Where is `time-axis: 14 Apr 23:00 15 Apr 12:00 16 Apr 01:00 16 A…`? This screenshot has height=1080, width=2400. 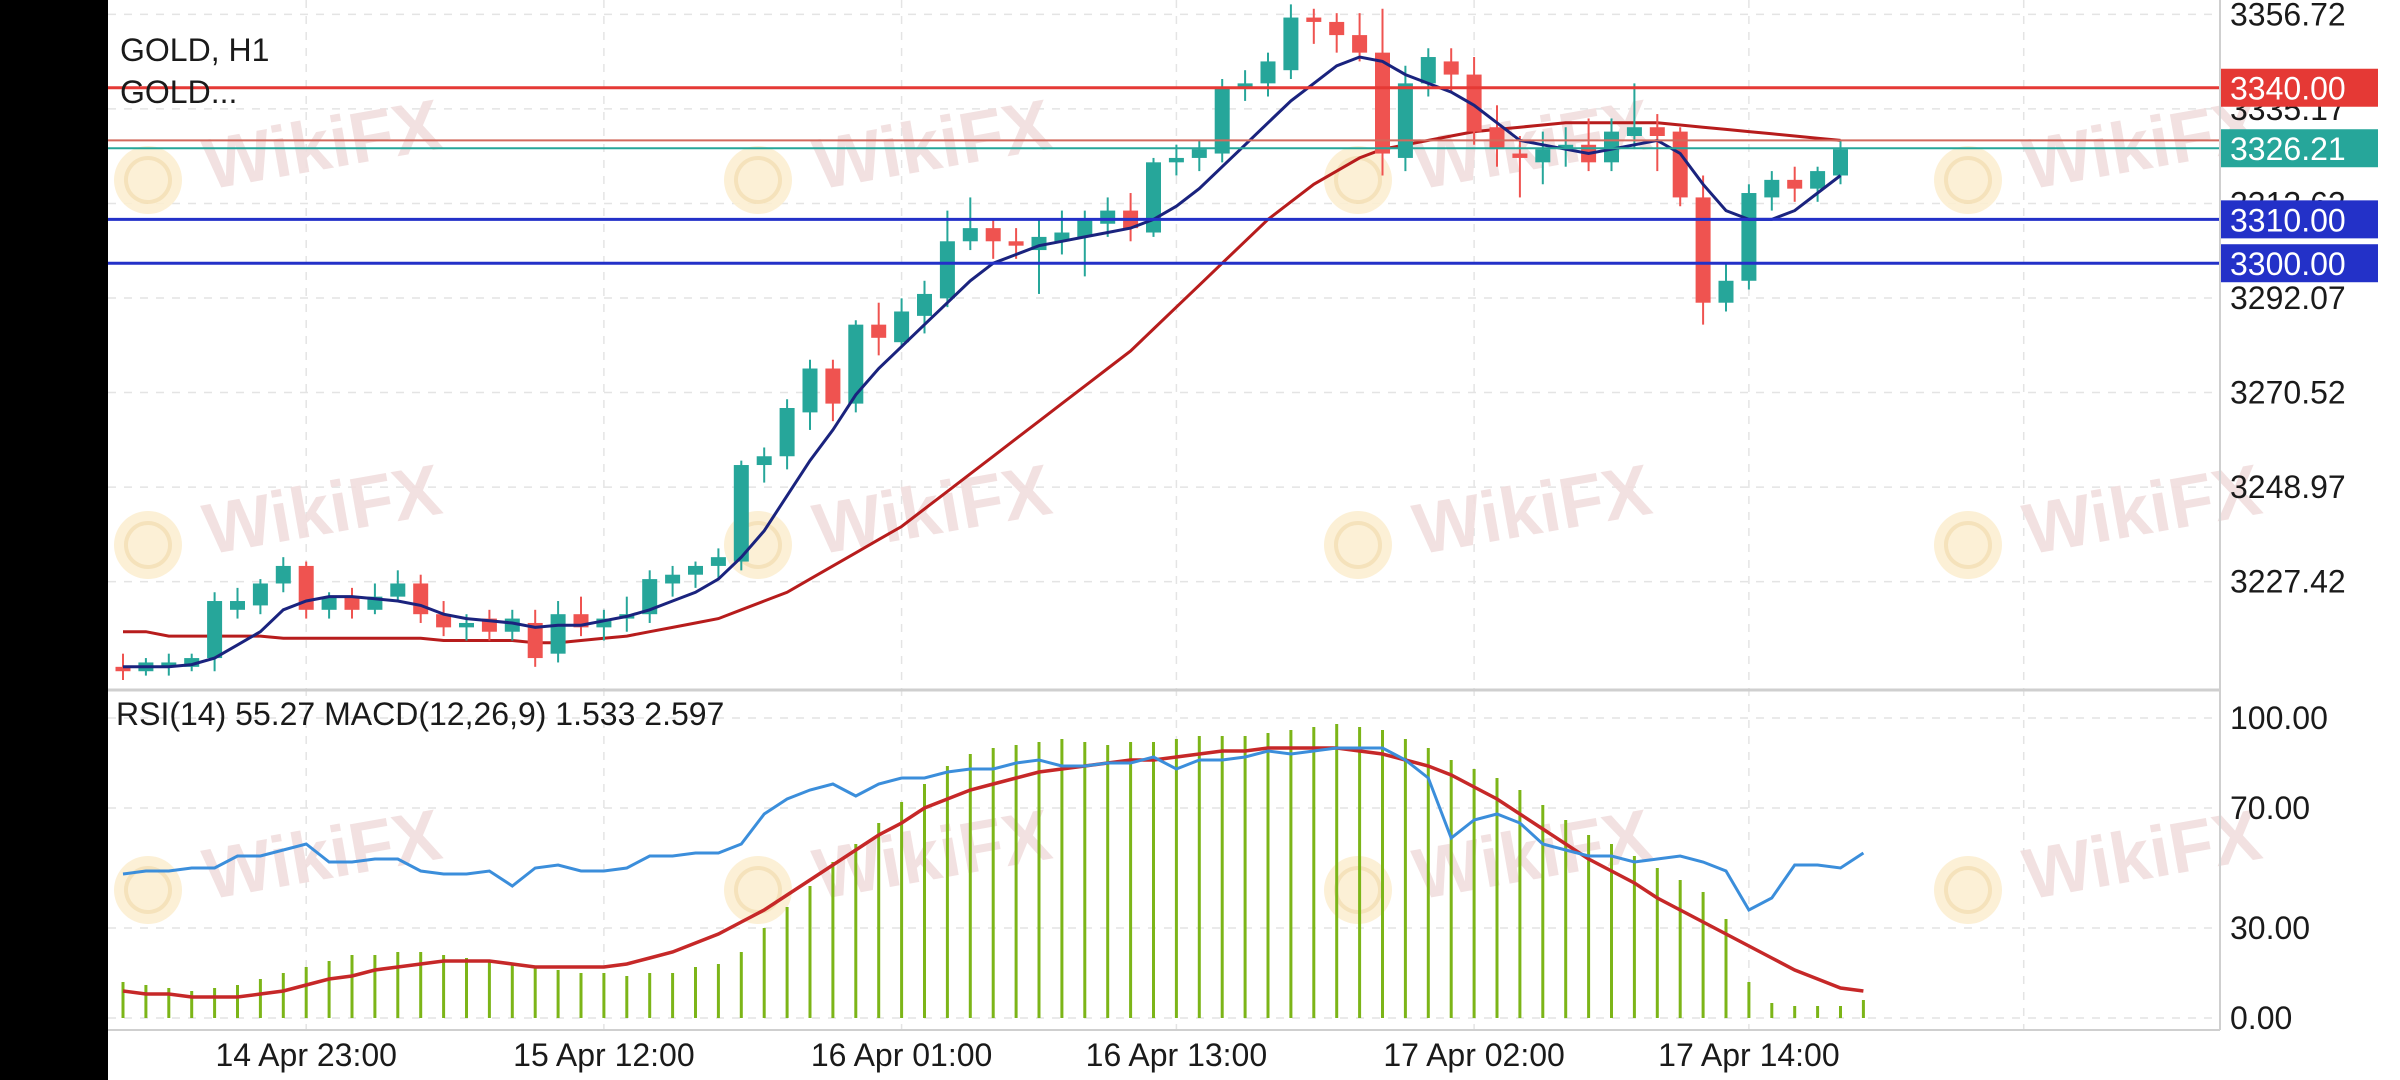 time-axis: 14 Apr 23:00 15 Apr 12:00 16 Apr 01:00 16 A… is located at coordinates (1164, 1051).